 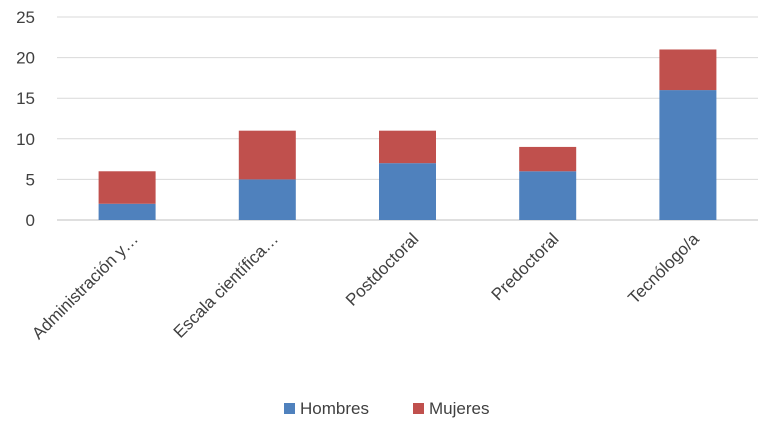 What do you see at coordinates (663, 268) in the screenshot?
I see `x-category-label: Tecnólogo/a` at bounding box center [663, 268].